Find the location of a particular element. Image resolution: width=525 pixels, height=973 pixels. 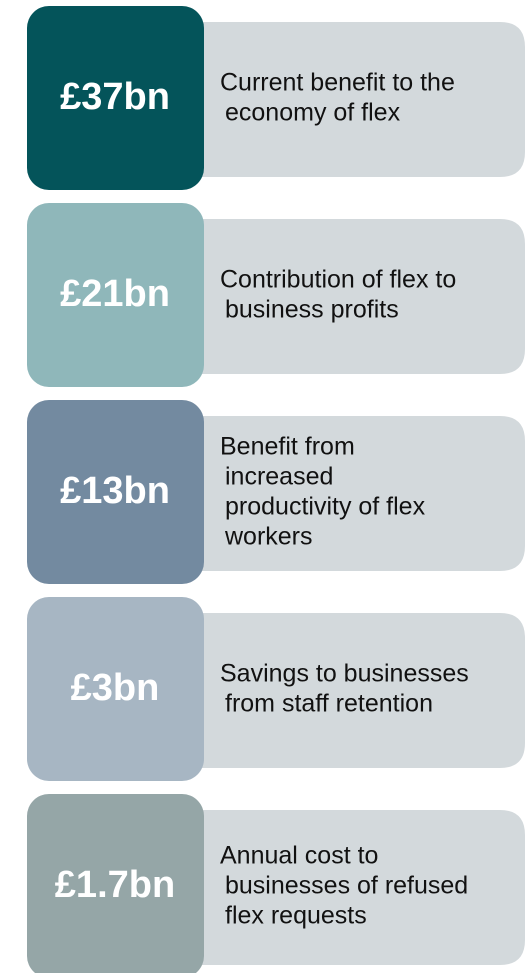

value-text: £1.7bn is located at coordinates (115, 885).